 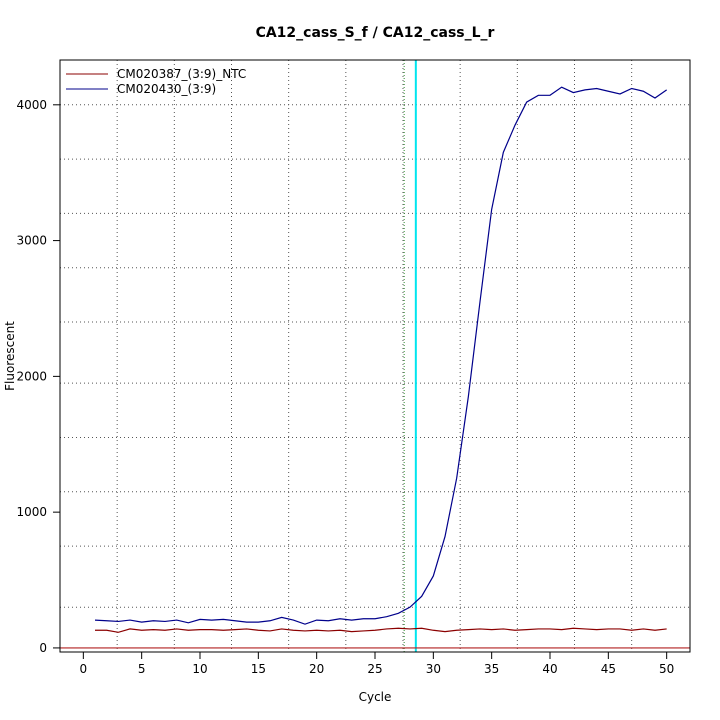 What do you see at coordinates (549, 669) in the screenshot?
I see `x-tick-label: 40` at bounding box center [549, 669].